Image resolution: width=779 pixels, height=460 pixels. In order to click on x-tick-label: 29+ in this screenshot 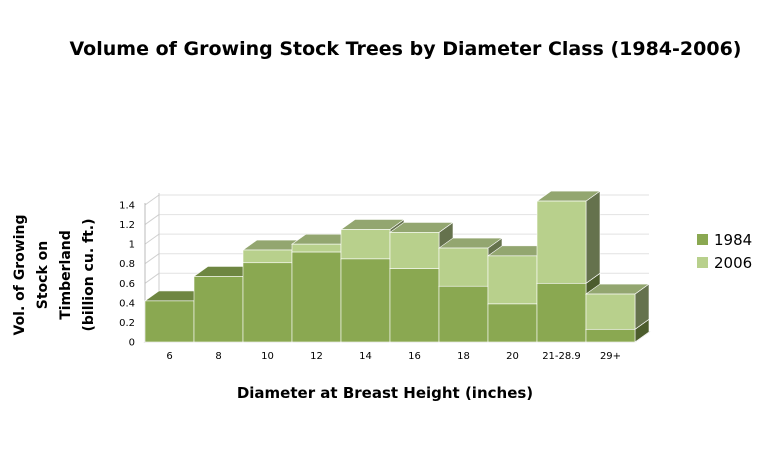, I will do `click(610, 356)`.